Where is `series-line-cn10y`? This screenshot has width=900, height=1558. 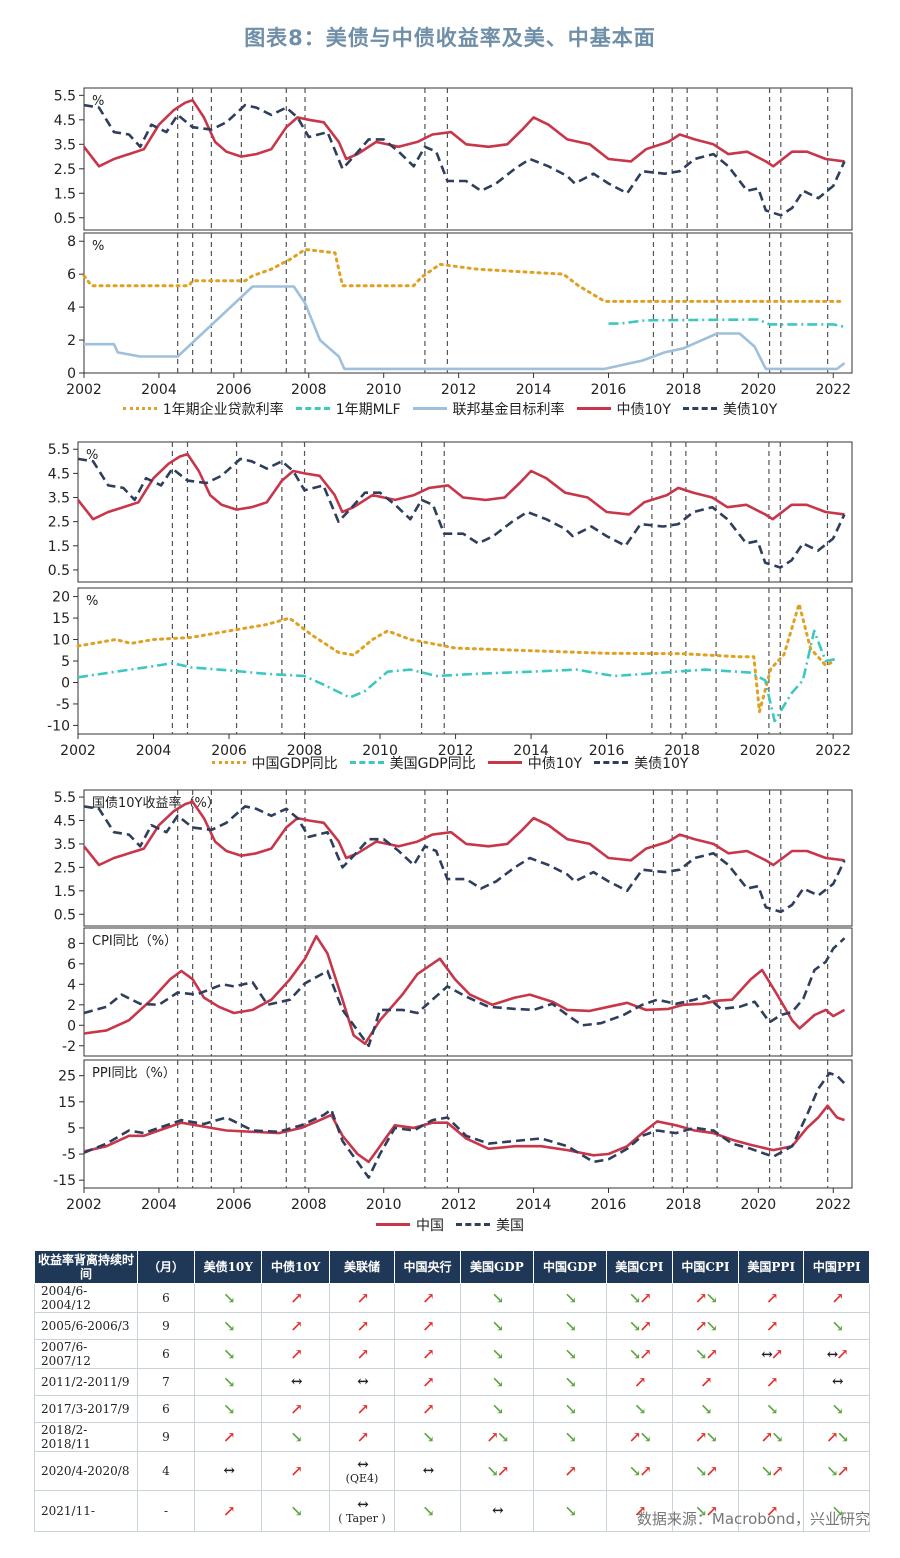 series-line-cn10y is located at coordinates (463, 133).